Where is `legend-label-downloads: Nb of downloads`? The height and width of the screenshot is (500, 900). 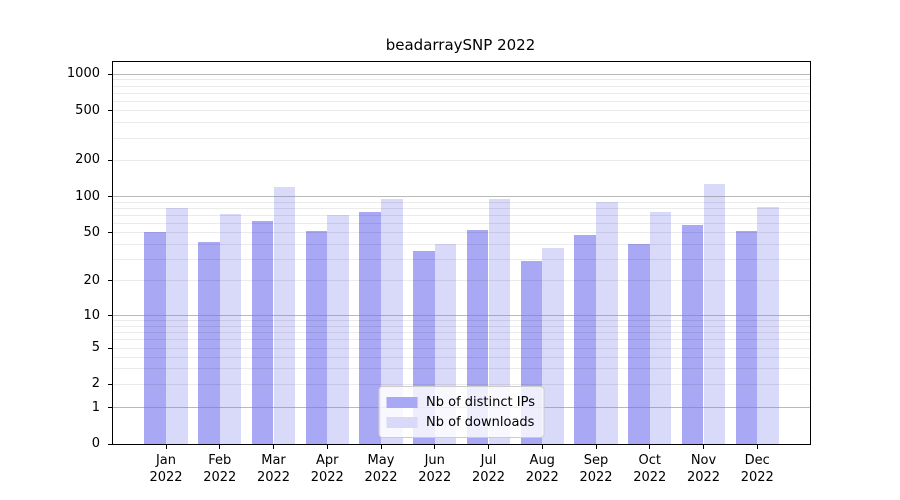 legend-label-downloads: Nb of downloads is located at coordinates (480, 422).